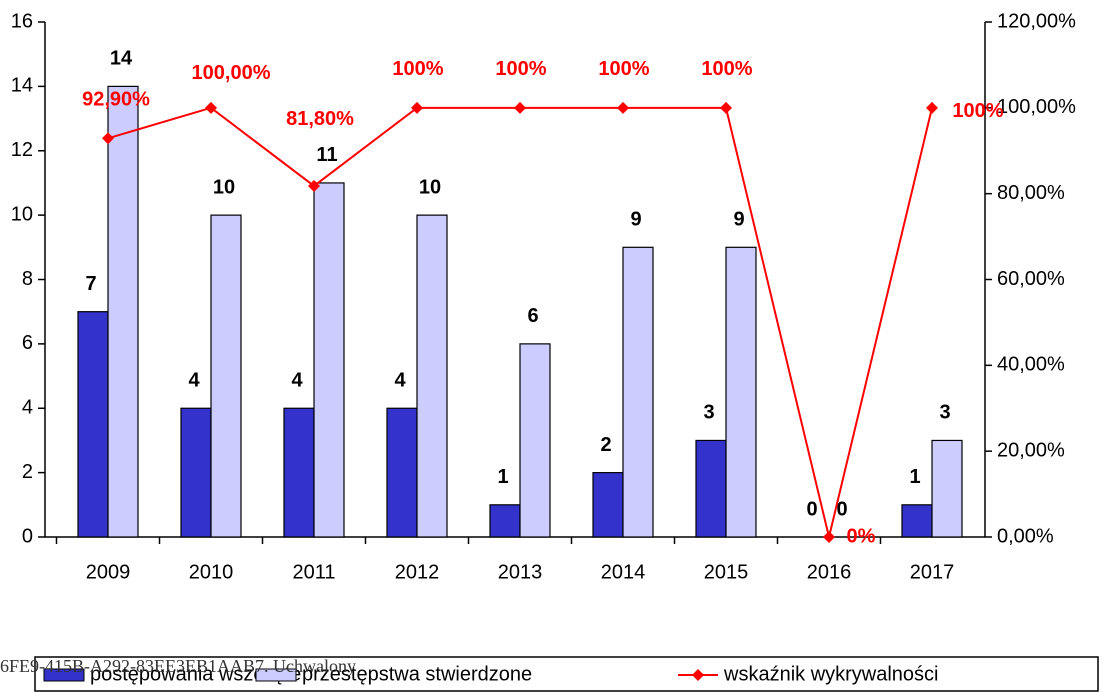 The height and width of the screenshot is (692, 1106). I want to click on x-tick-label: 2013, so click(520, 572).